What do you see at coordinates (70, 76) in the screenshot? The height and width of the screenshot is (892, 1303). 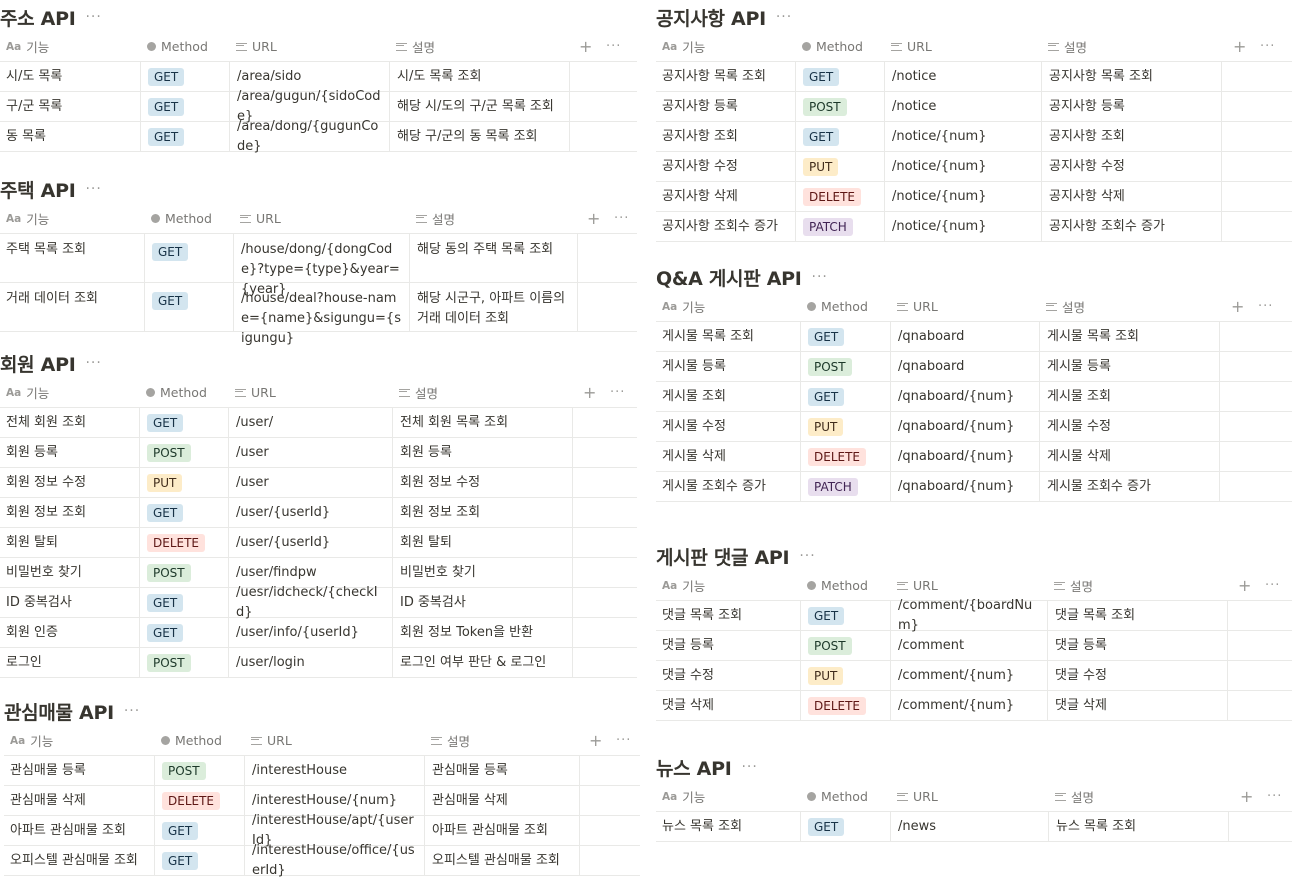 I see `cell-feature: 시/도 목록` at bounding box center [70, 76].